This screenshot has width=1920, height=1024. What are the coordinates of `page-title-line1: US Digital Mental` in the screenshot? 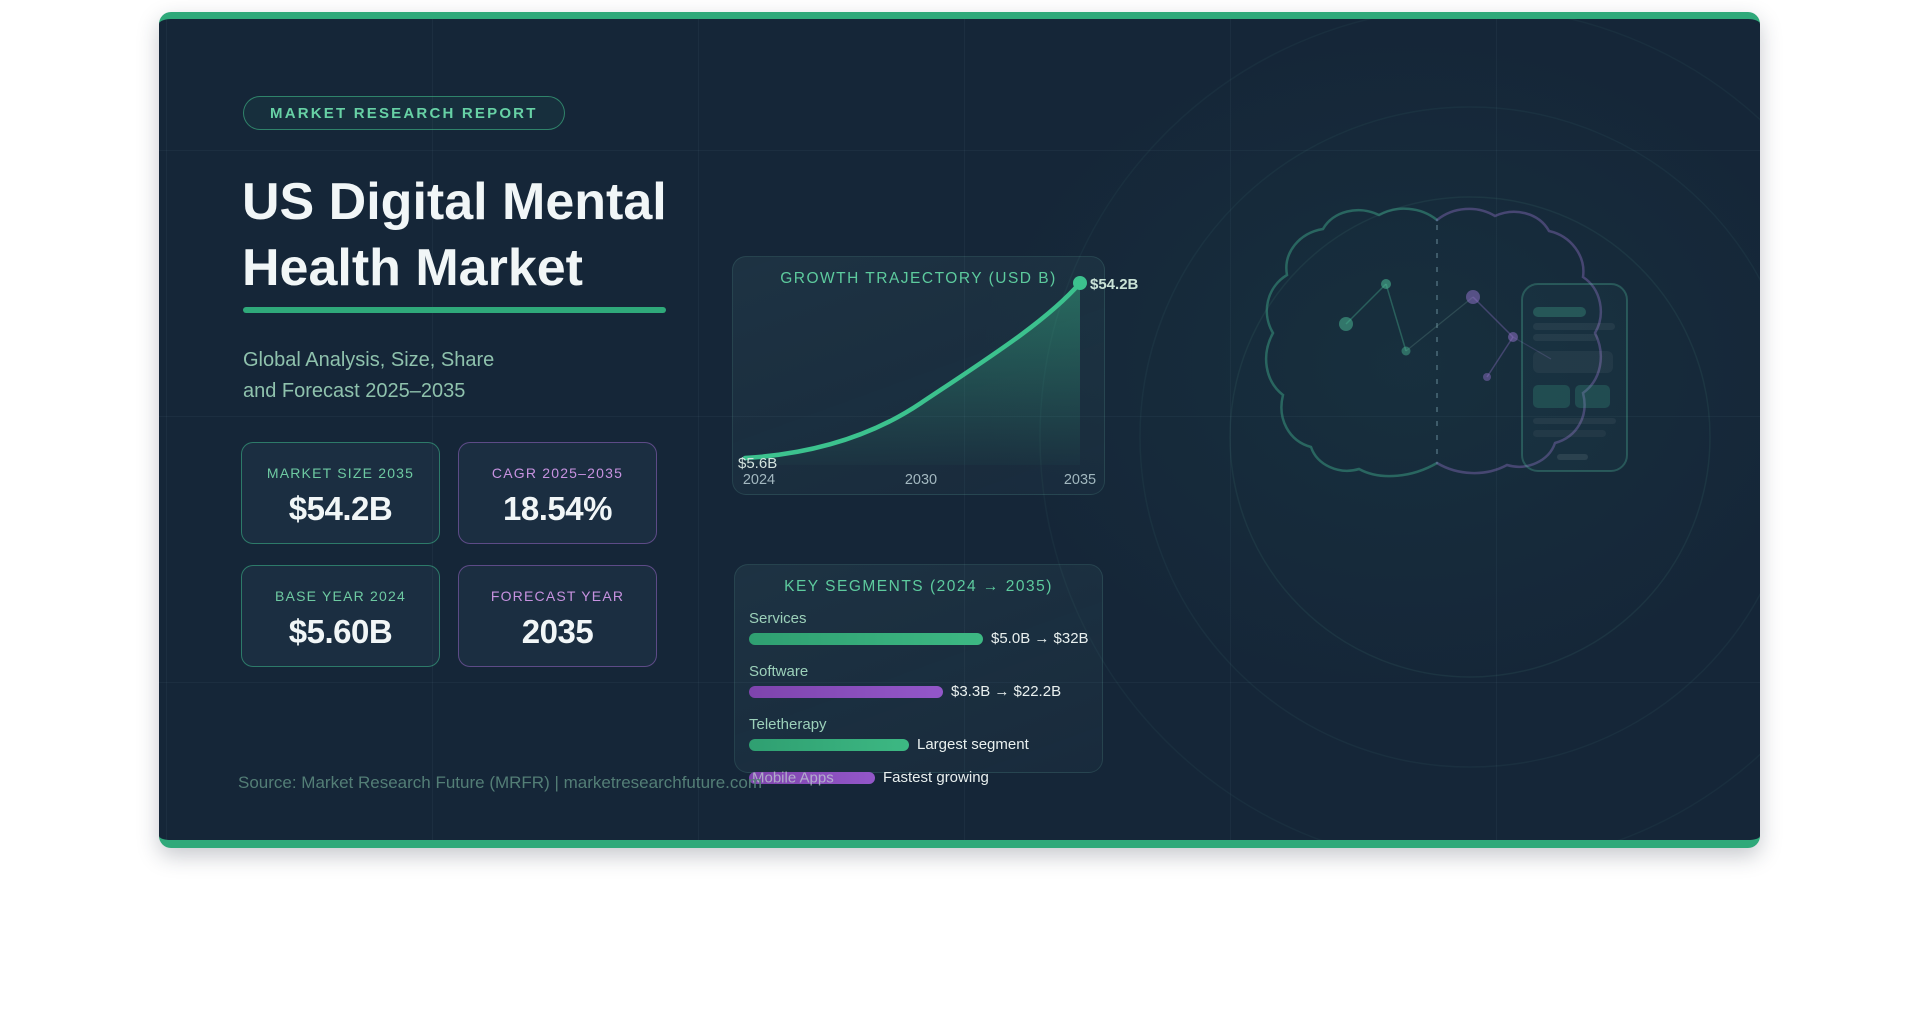 It's located at (454, 202).